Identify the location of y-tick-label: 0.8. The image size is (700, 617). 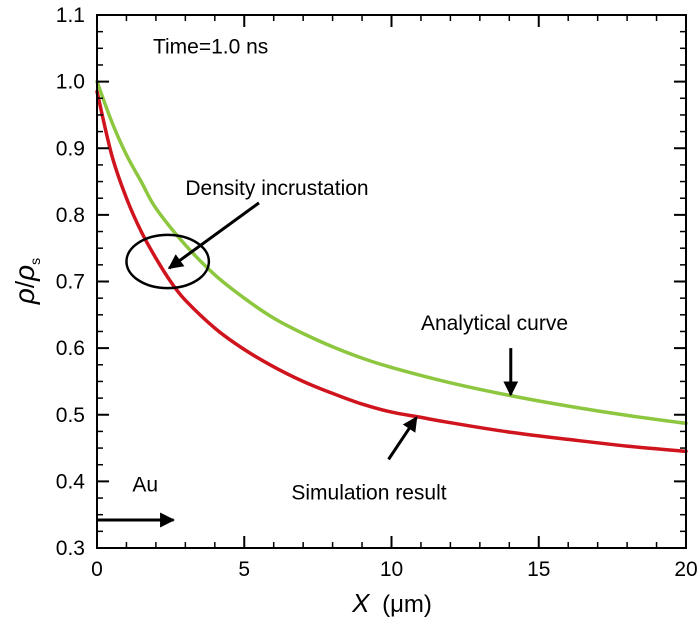
(70, 215).